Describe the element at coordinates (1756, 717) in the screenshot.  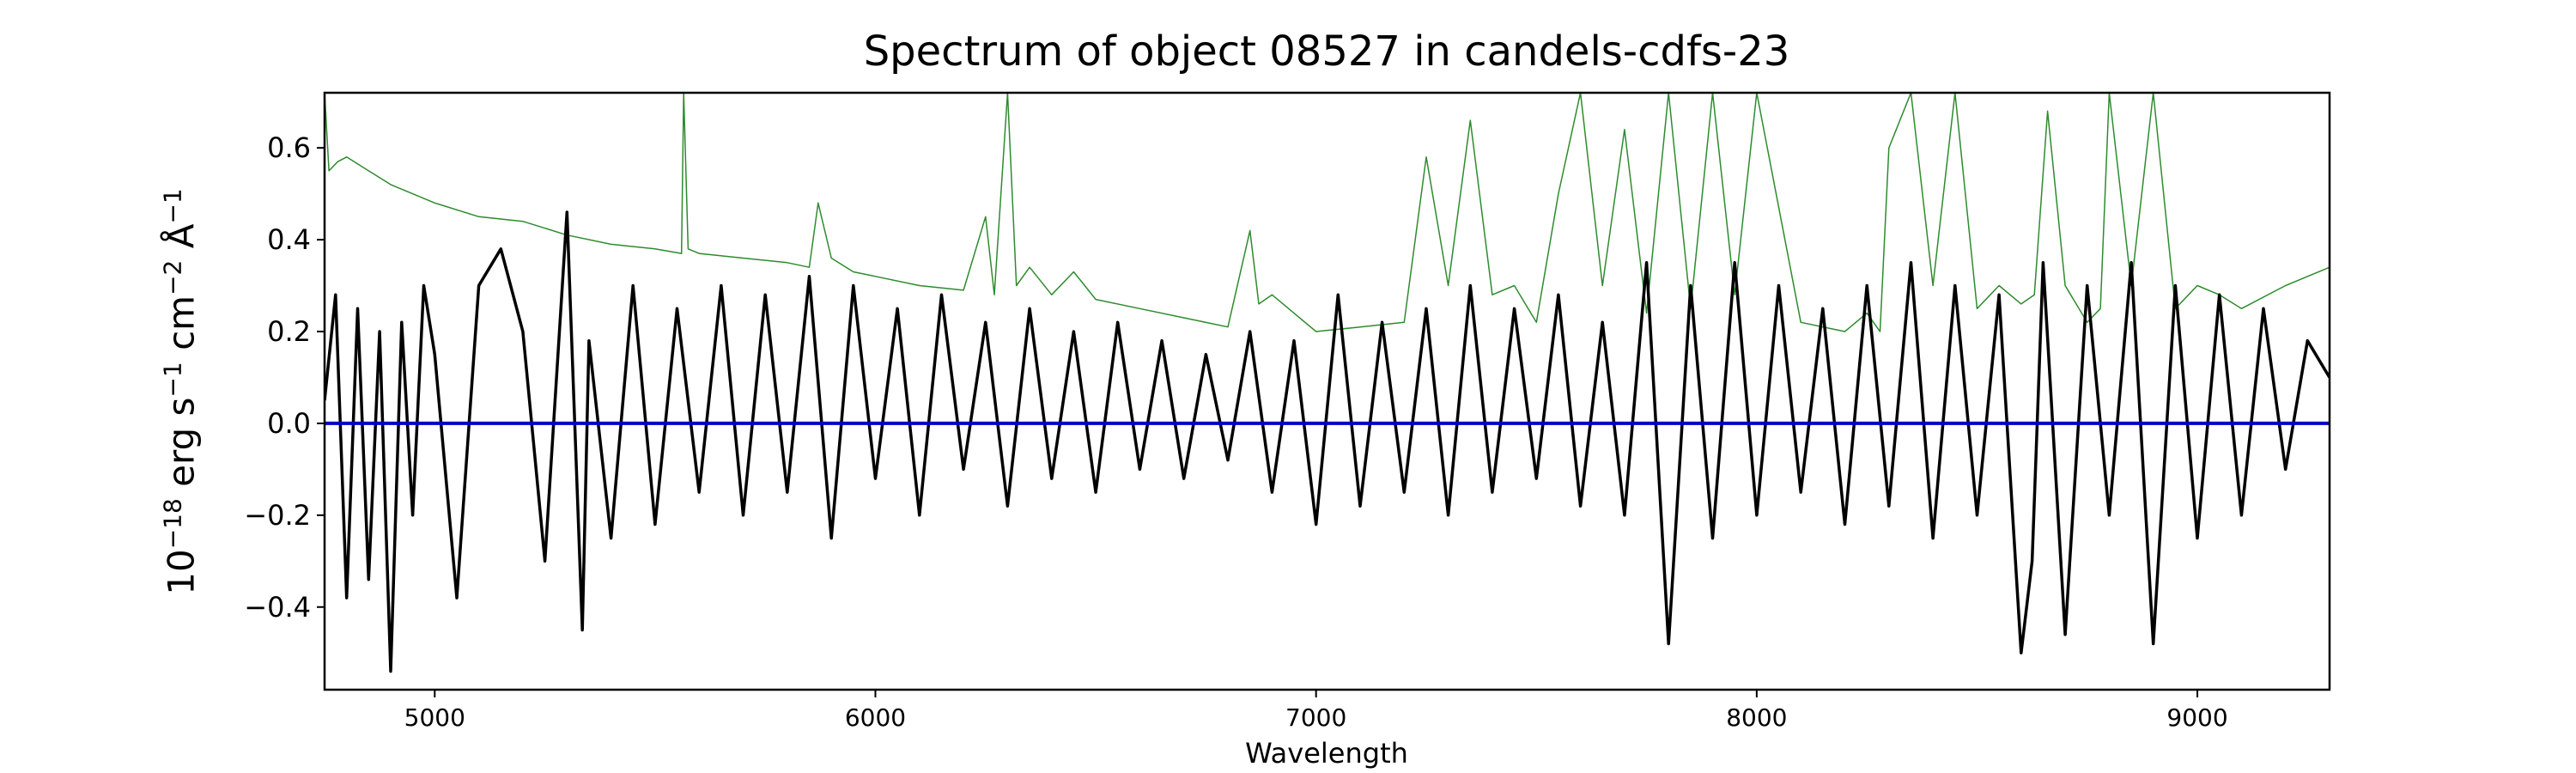
I see `x-tick-label: 8000` at that location.